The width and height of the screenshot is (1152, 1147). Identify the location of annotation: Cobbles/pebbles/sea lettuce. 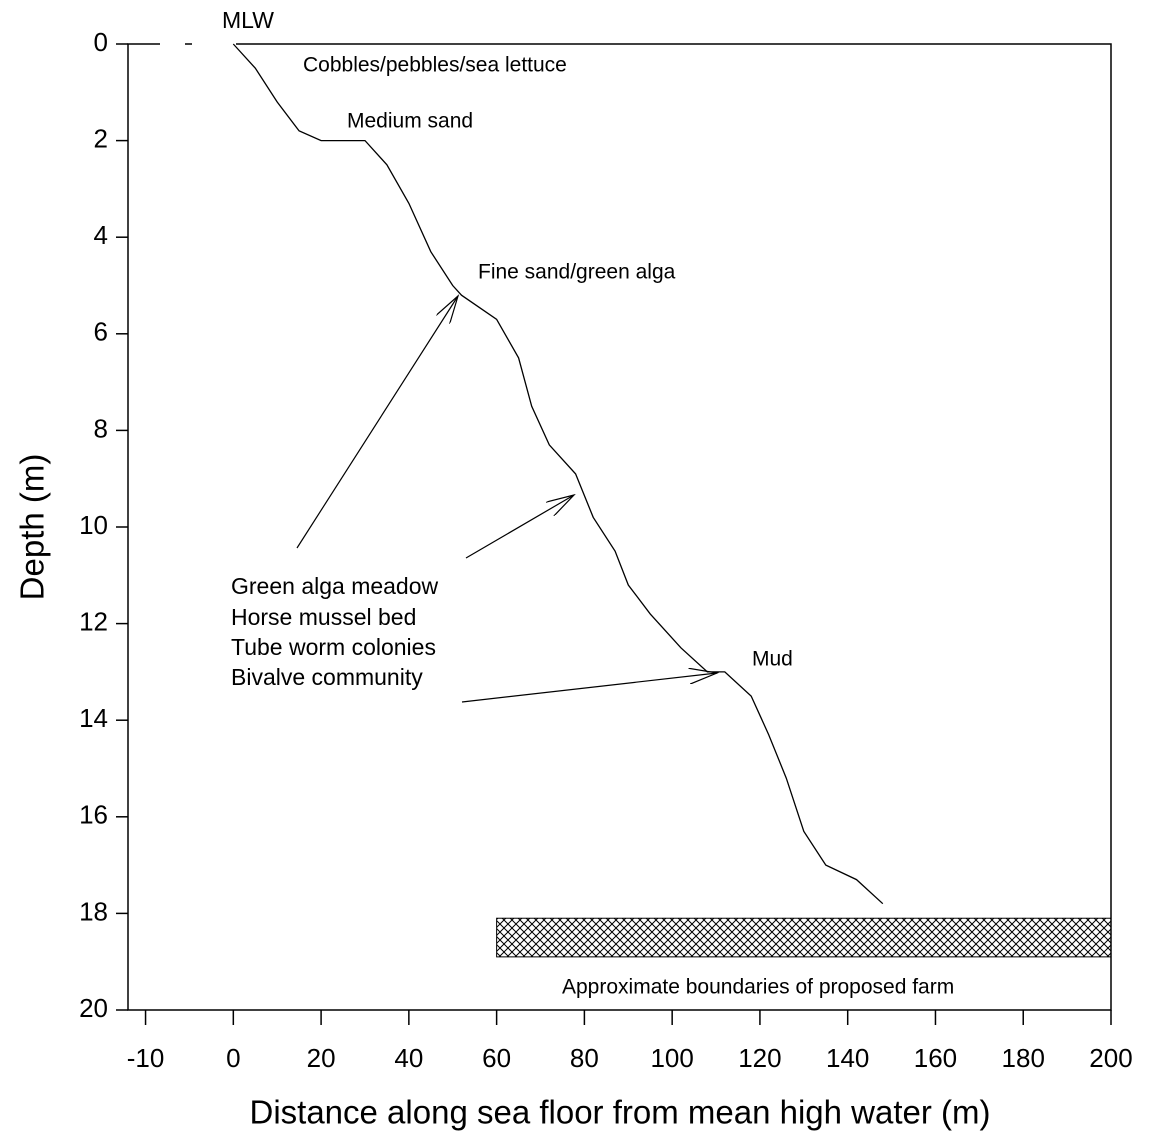
(435, 65).